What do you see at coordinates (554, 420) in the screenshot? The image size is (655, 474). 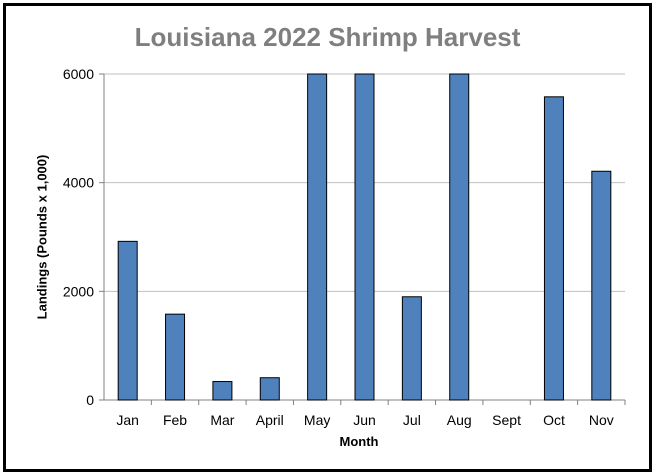 I see `x-tick-label: Oct` at bounding box center [554, 420].